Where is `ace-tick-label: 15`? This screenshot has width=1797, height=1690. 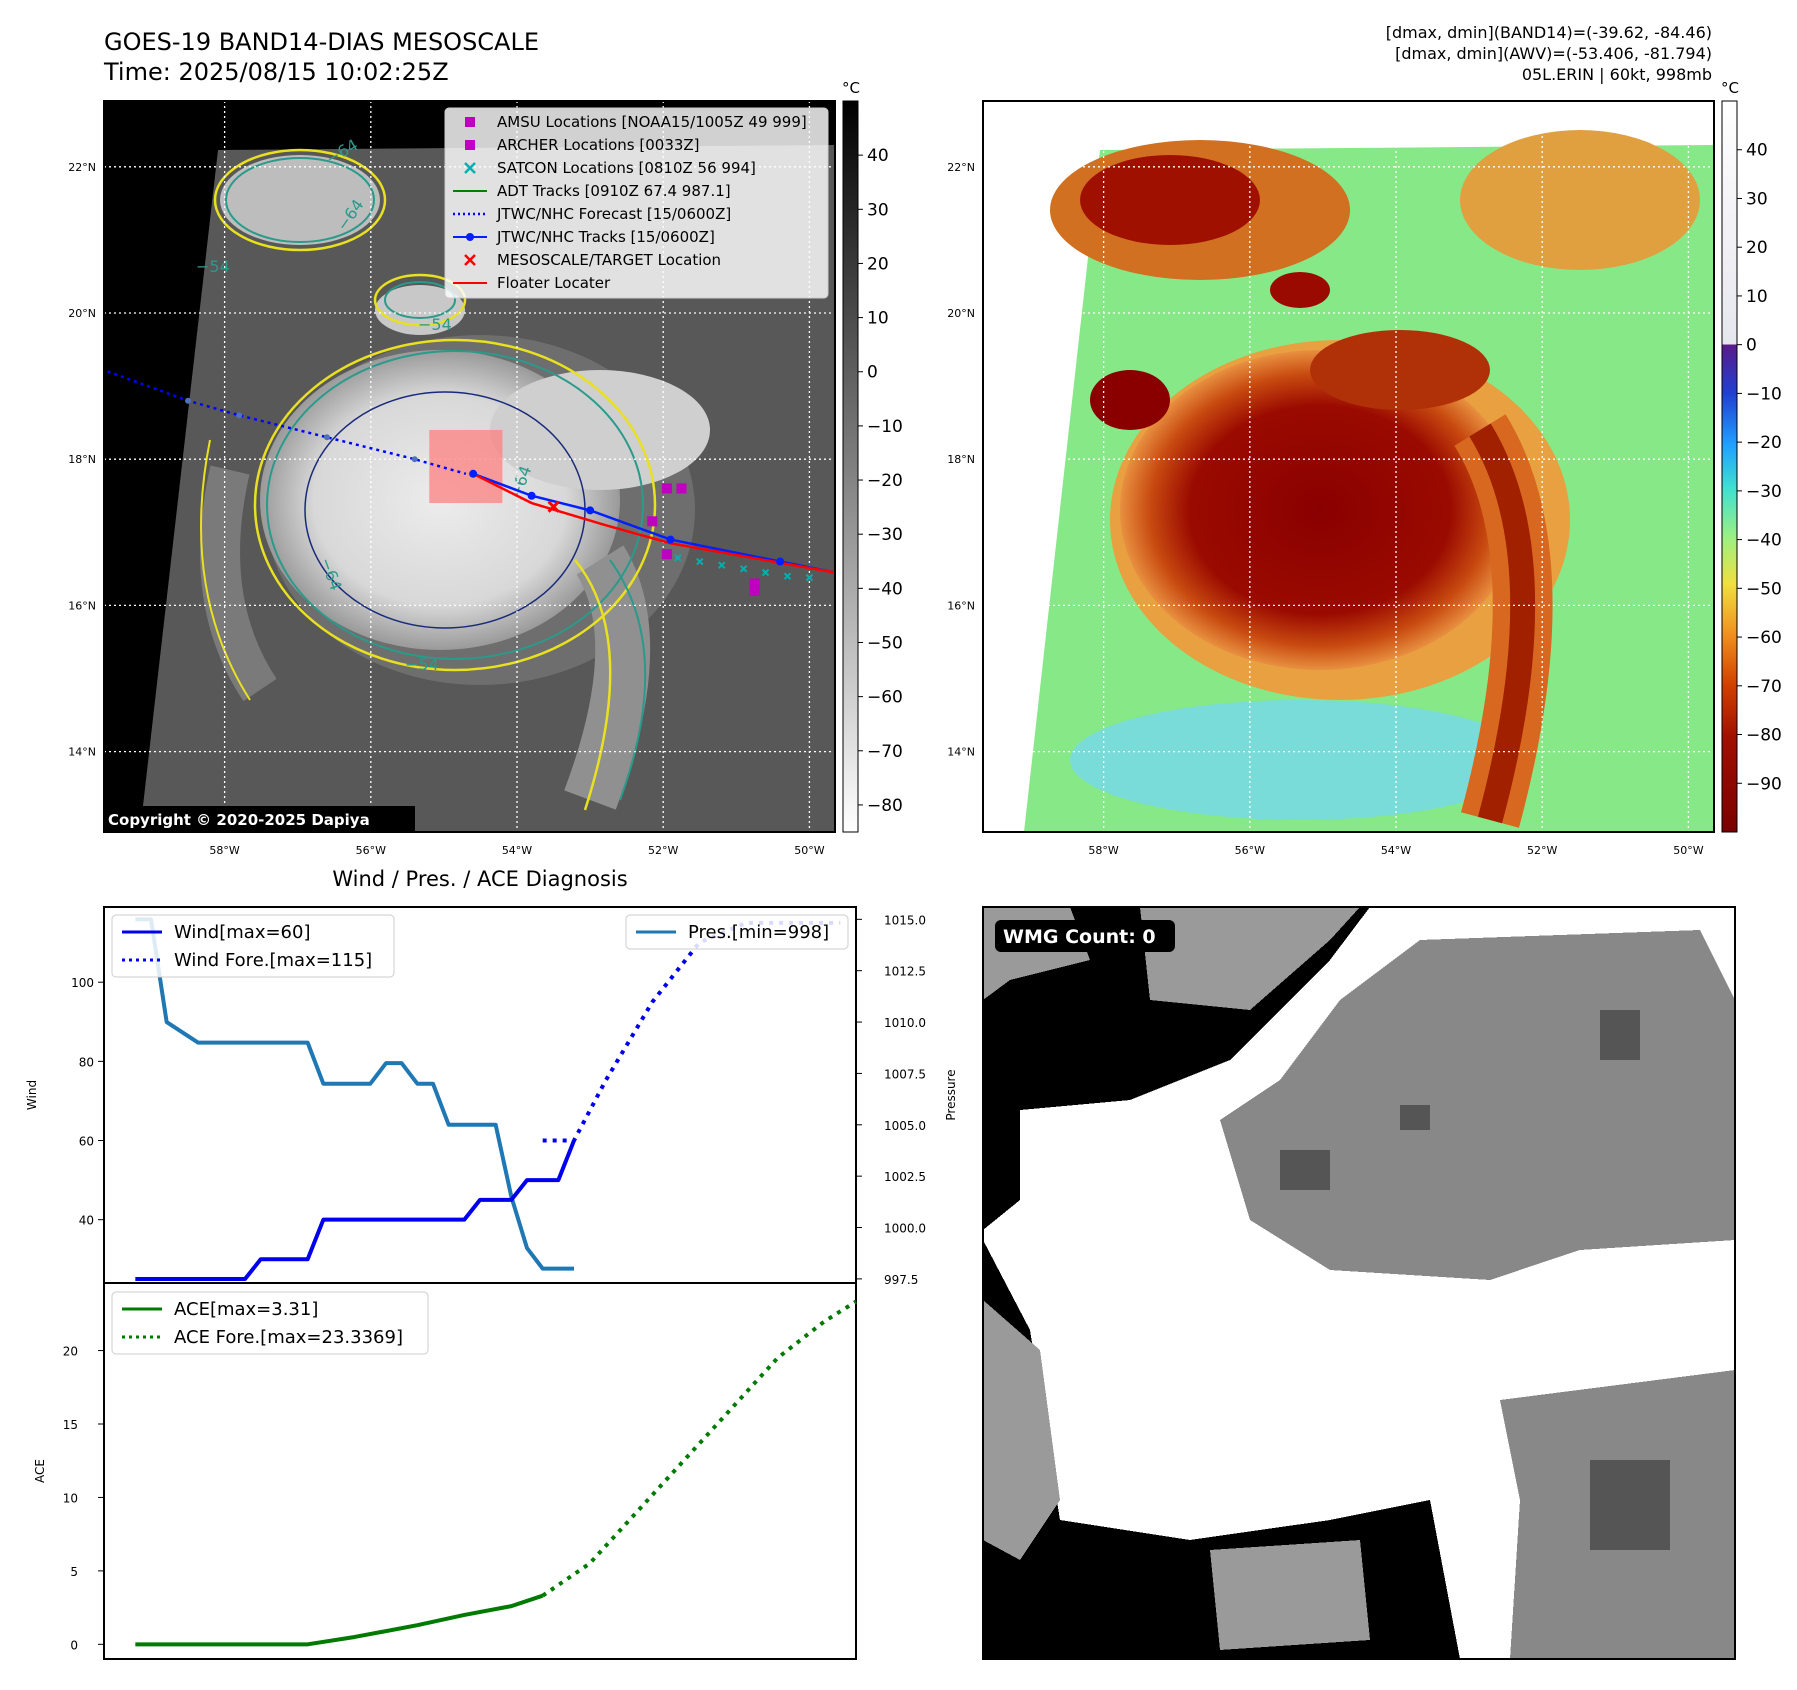
ace-tick-label: 15 is located at coordinates (70, 1425).